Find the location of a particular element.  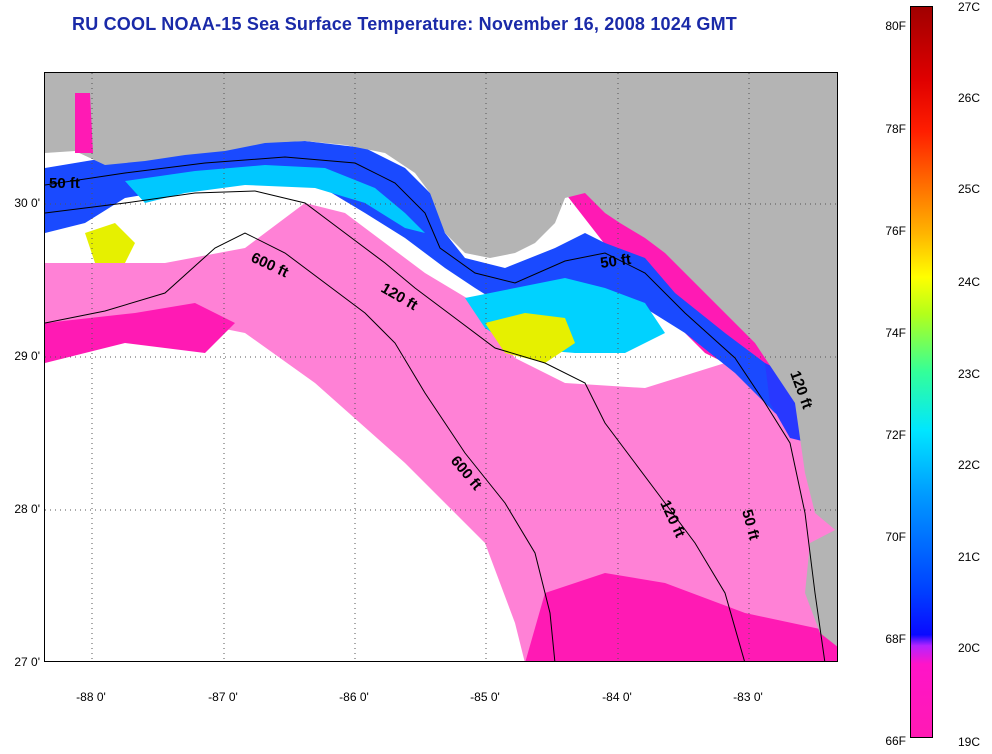

colorbar-c-24: 24C is located at coordinates (969, 282).